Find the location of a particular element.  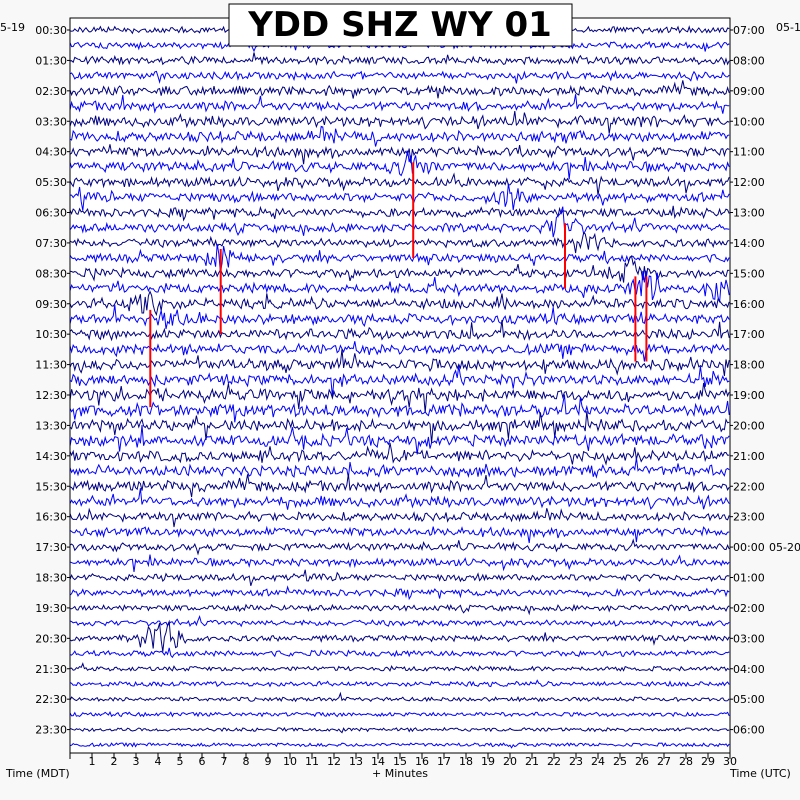

x-tick-label: 18 is located at coordinates (466, 761).